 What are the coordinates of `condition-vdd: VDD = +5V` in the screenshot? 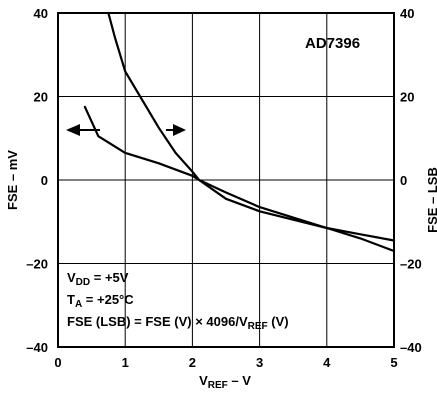 It's located at (98, 279).